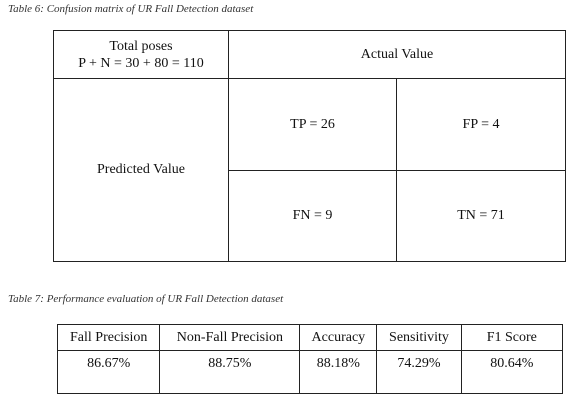 This screenshot has width=582, height=402. Describe the element at coordinates (512, 372) in the screenshot. I see `value-f1-score: 80.64%` at that location.